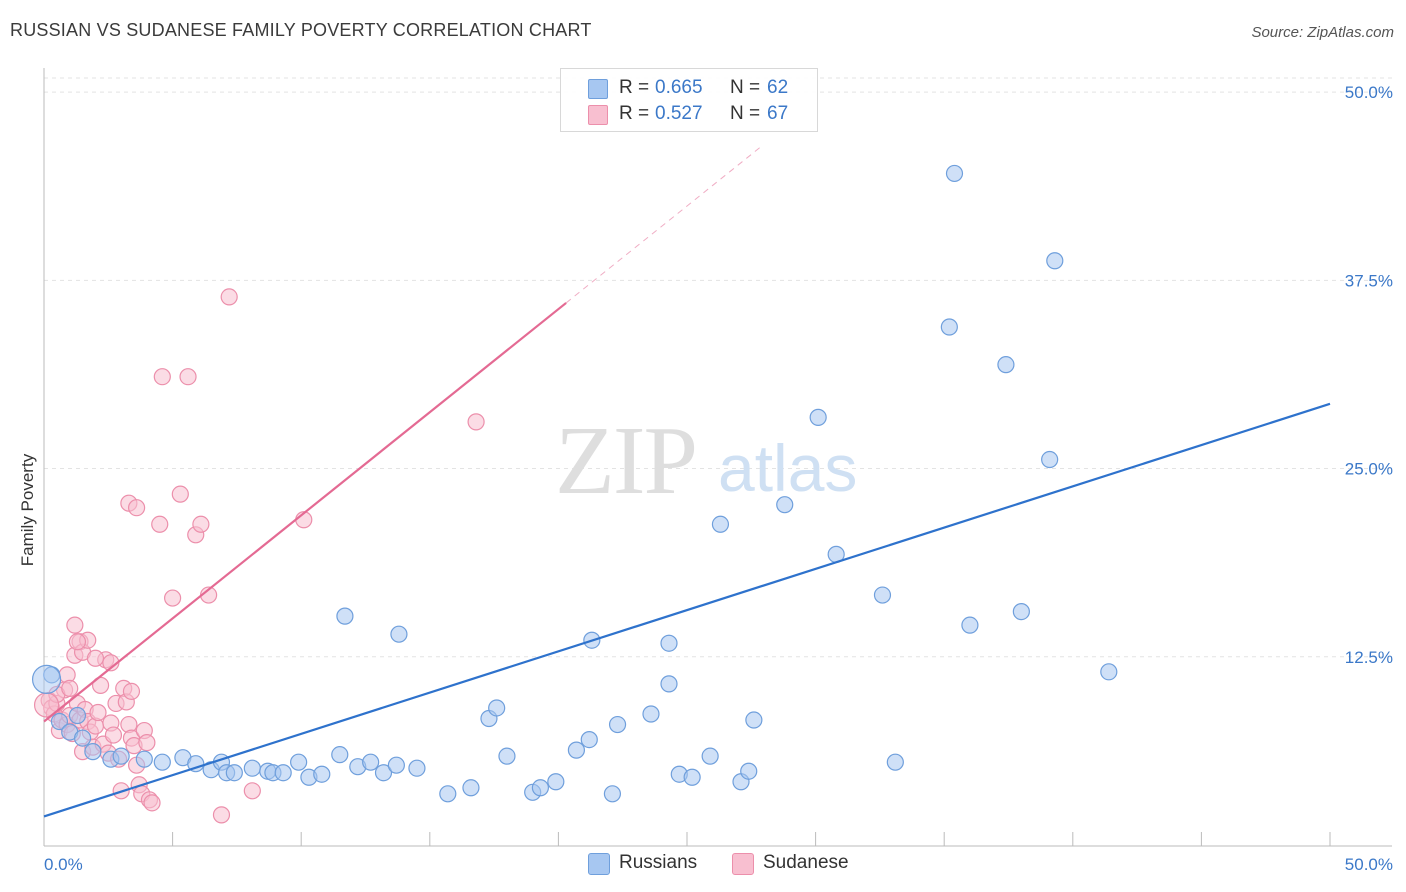  Describe the element at coordinates (778, 87) in the screenshot. I see `russians-n-value: 62` at that location.